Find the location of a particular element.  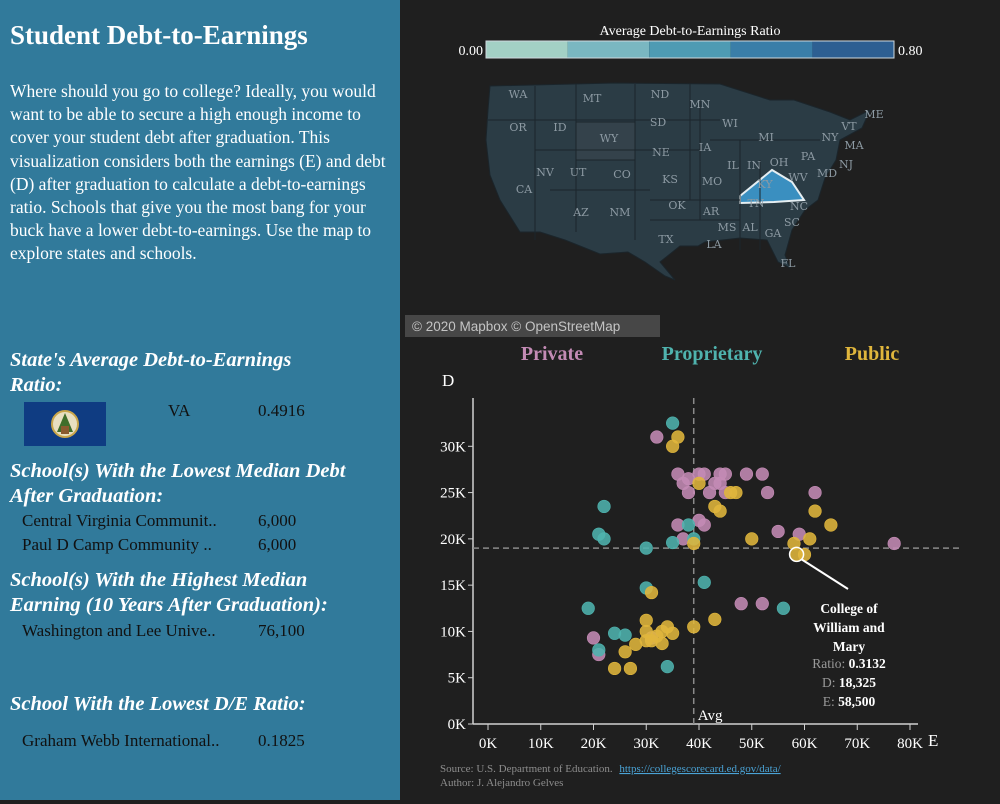

annotation-ratio: Ratio: 0.3132 is located at coordinates (849, 663).